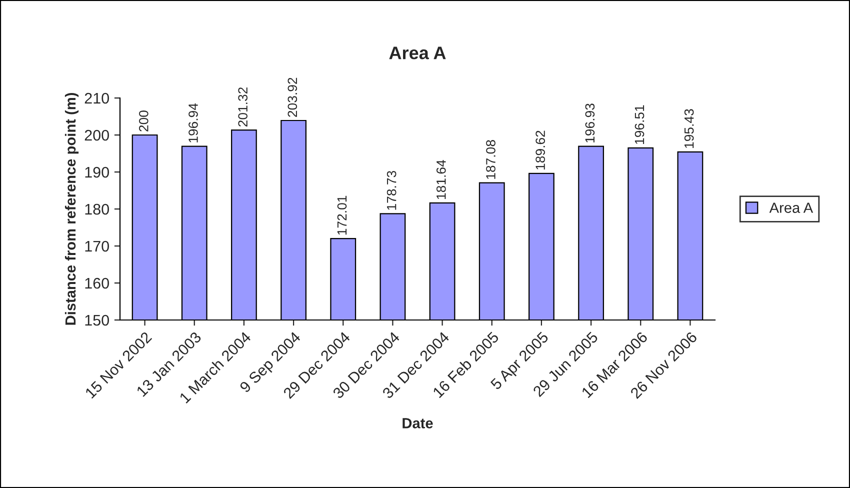  I want to click on y-tick-label: 180, so click(97, 209).